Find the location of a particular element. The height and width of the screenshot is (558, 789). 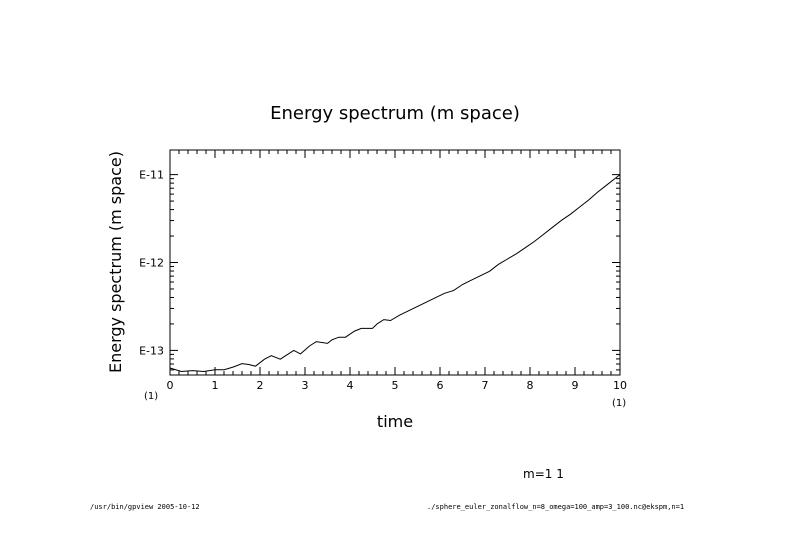

legend-note: m=1 1 is located at coordinates (543, 474).